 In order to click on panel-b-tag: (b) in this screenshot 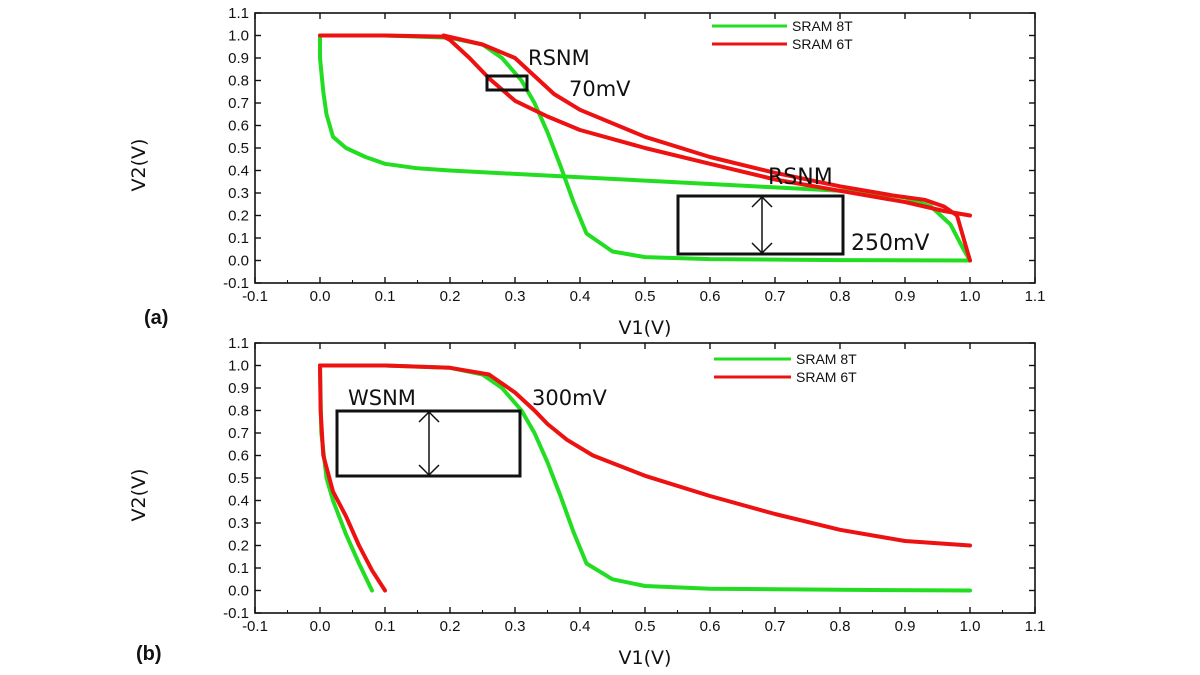, I will do `click(149, 654)`.